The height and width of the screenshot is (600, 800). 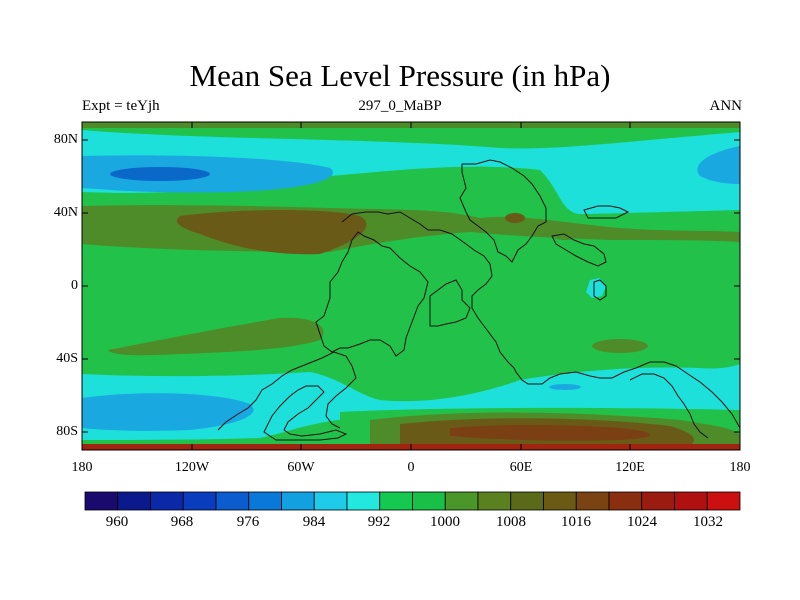 I want to click on south-light-blue-east, so click(x=565, y=387).